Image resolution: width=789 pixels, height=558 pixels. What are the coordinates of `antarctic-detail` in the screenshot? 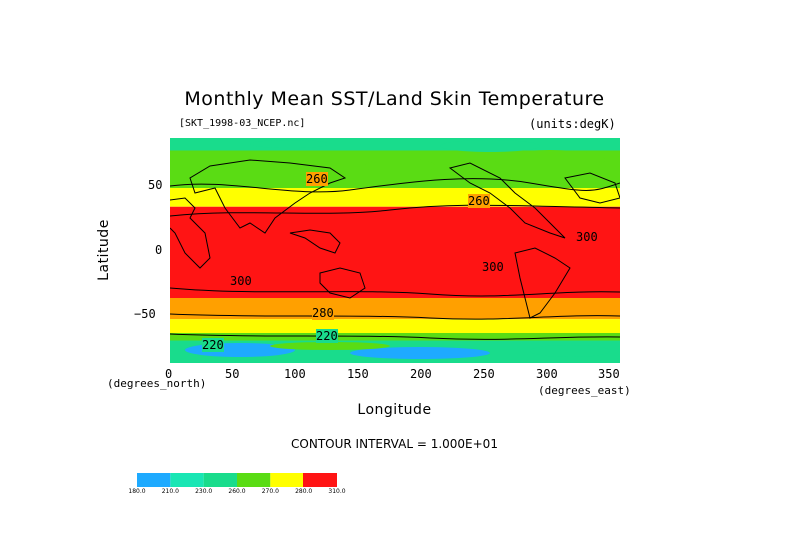 It's located at (397, 350).